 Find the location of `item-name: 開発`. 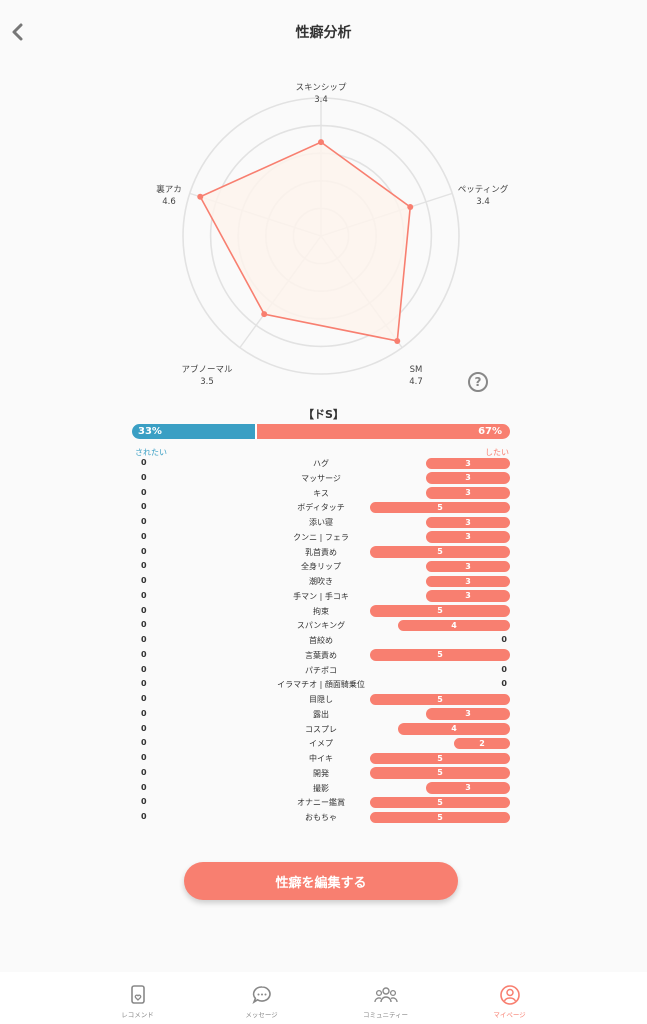

item-name: 開発 is located at coordinates (321, 773).